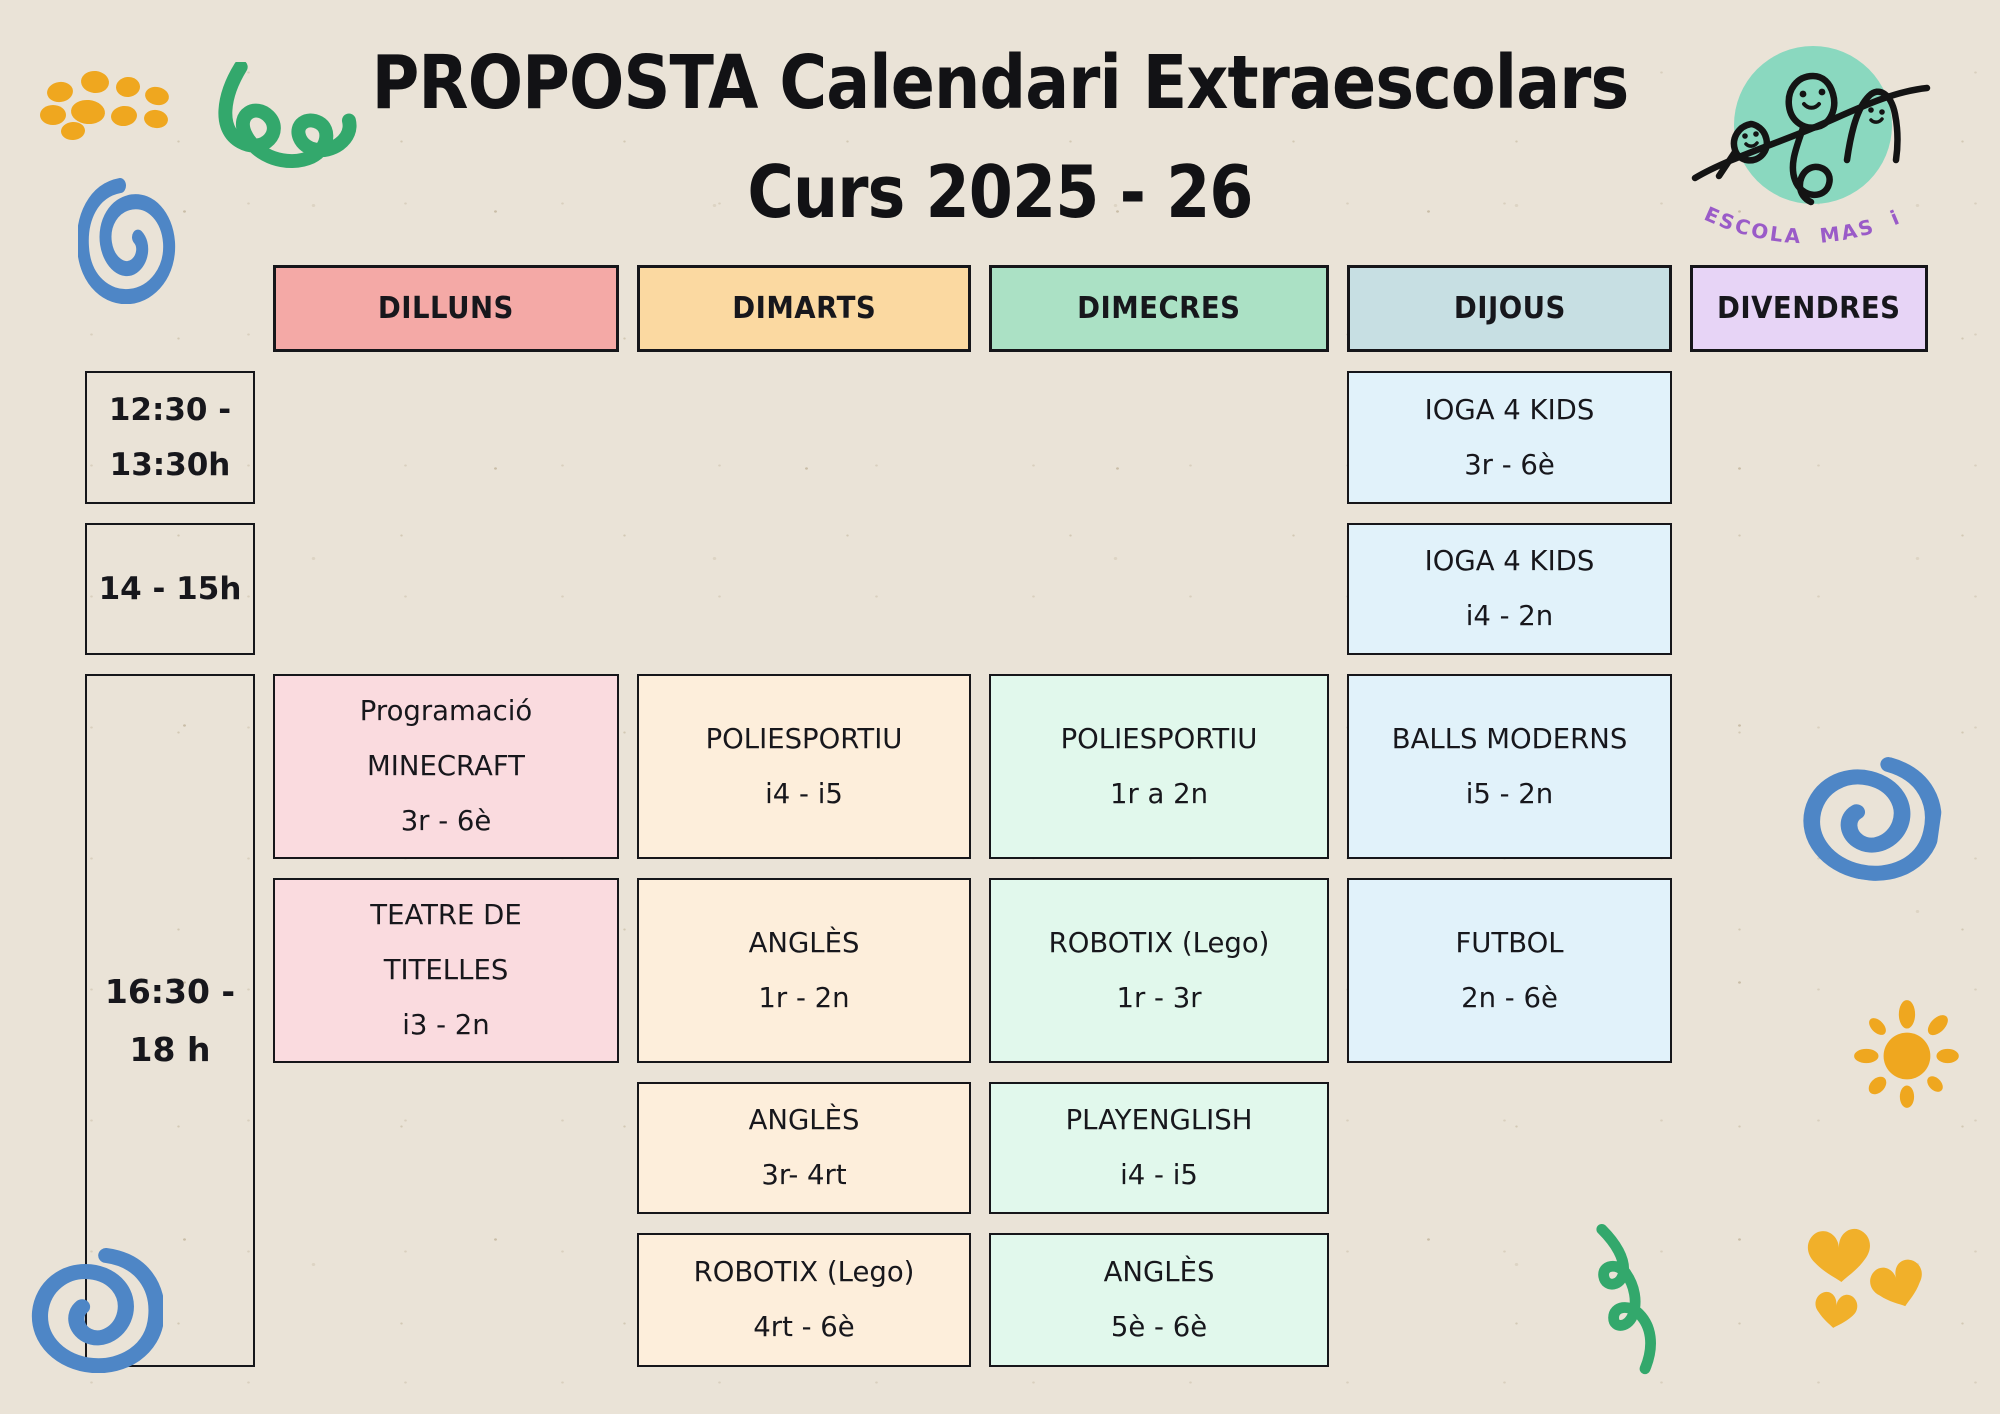  What do you see at coordinates (1509, 616) in the screenshot?
I see `activity-grades: i4 - 2n` at bounding box center [1509, 616].